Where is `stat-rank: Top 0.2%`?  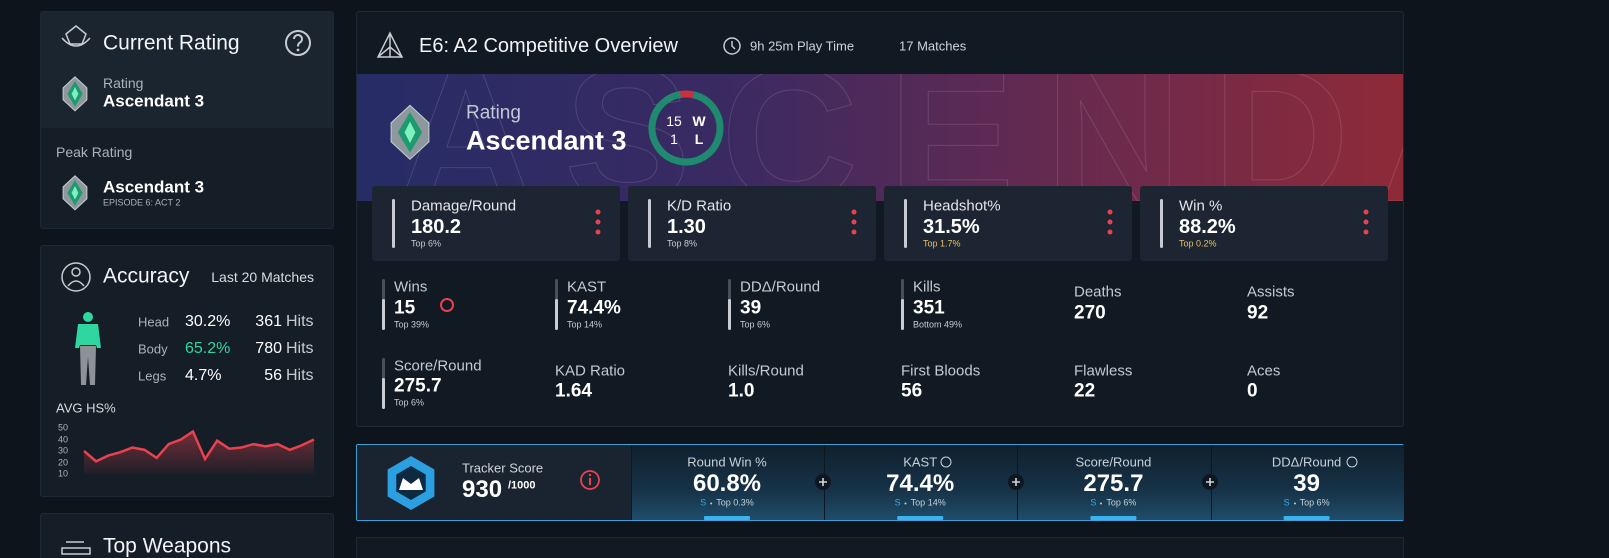 stat-rank: Top 0.2% is located at coordinates (1198, 243).